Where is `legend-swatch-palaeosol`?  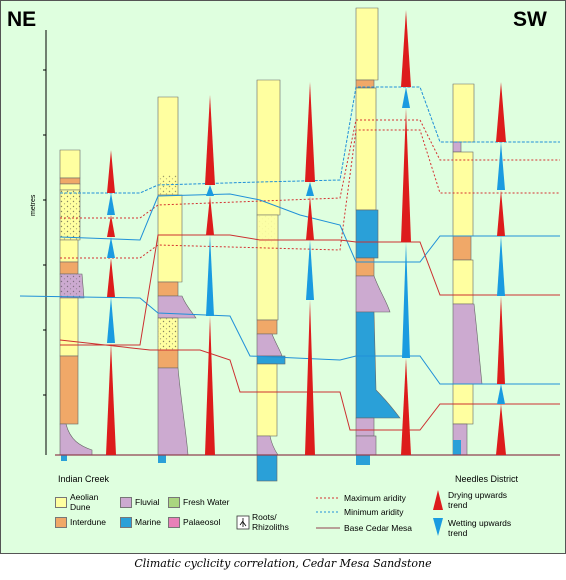 legend-swatch-palaeosol is located at coordinates (174, 522).